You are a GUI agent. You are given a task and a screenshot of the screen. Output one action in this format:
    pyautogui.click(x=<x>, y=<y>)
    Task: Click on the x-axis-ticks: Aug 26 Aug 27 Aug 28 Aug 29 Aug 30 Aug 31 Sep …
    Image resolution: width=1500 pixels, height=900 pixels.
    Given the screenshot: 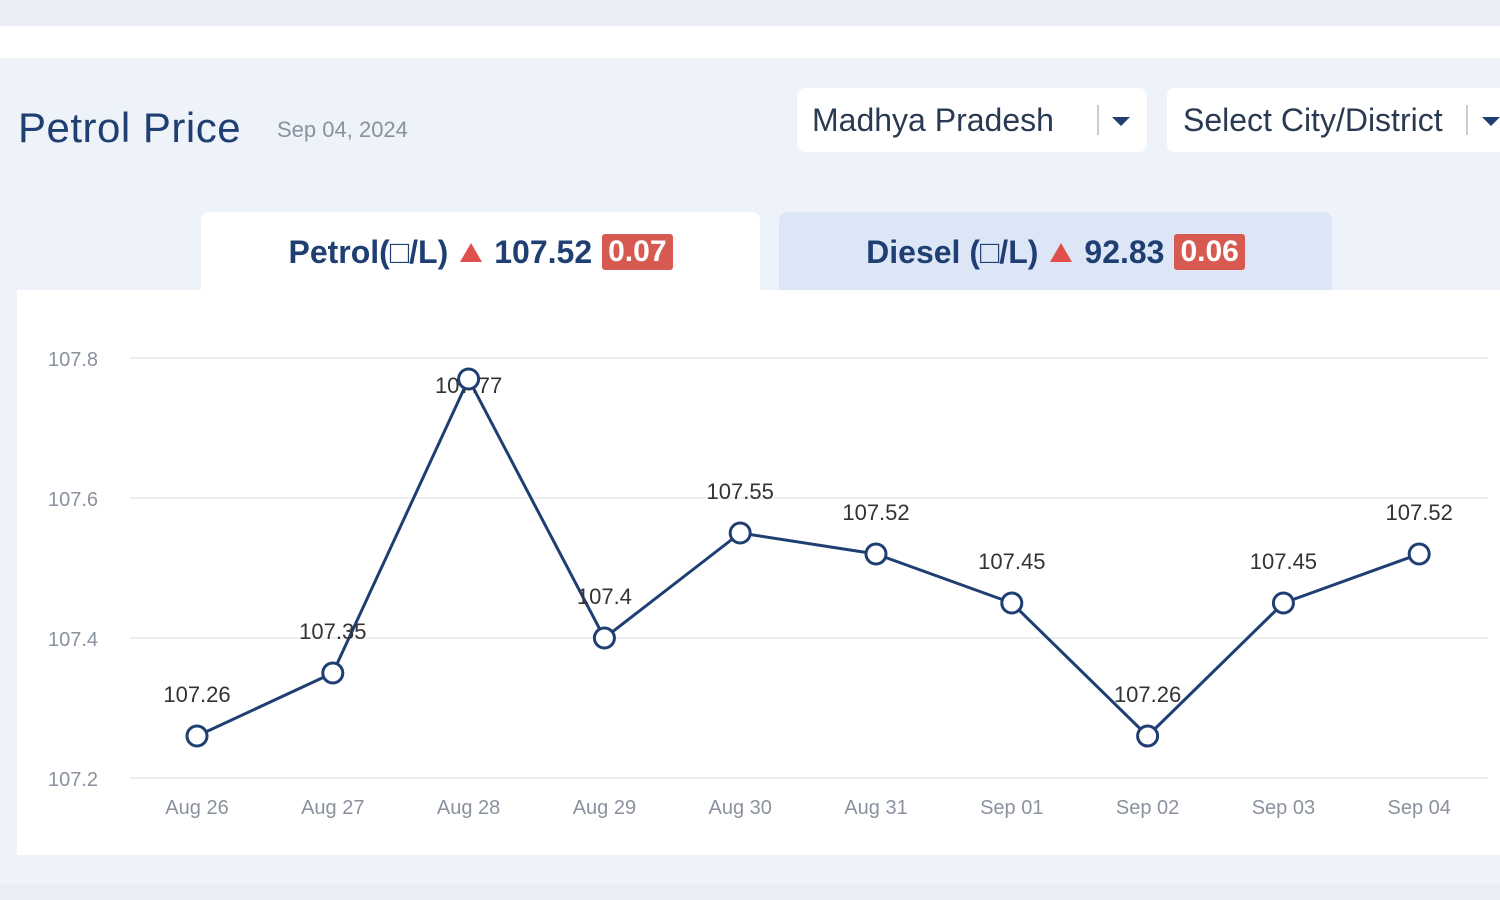 What is the action you would take?
    pyautogui.click(x=808, y=808)
    